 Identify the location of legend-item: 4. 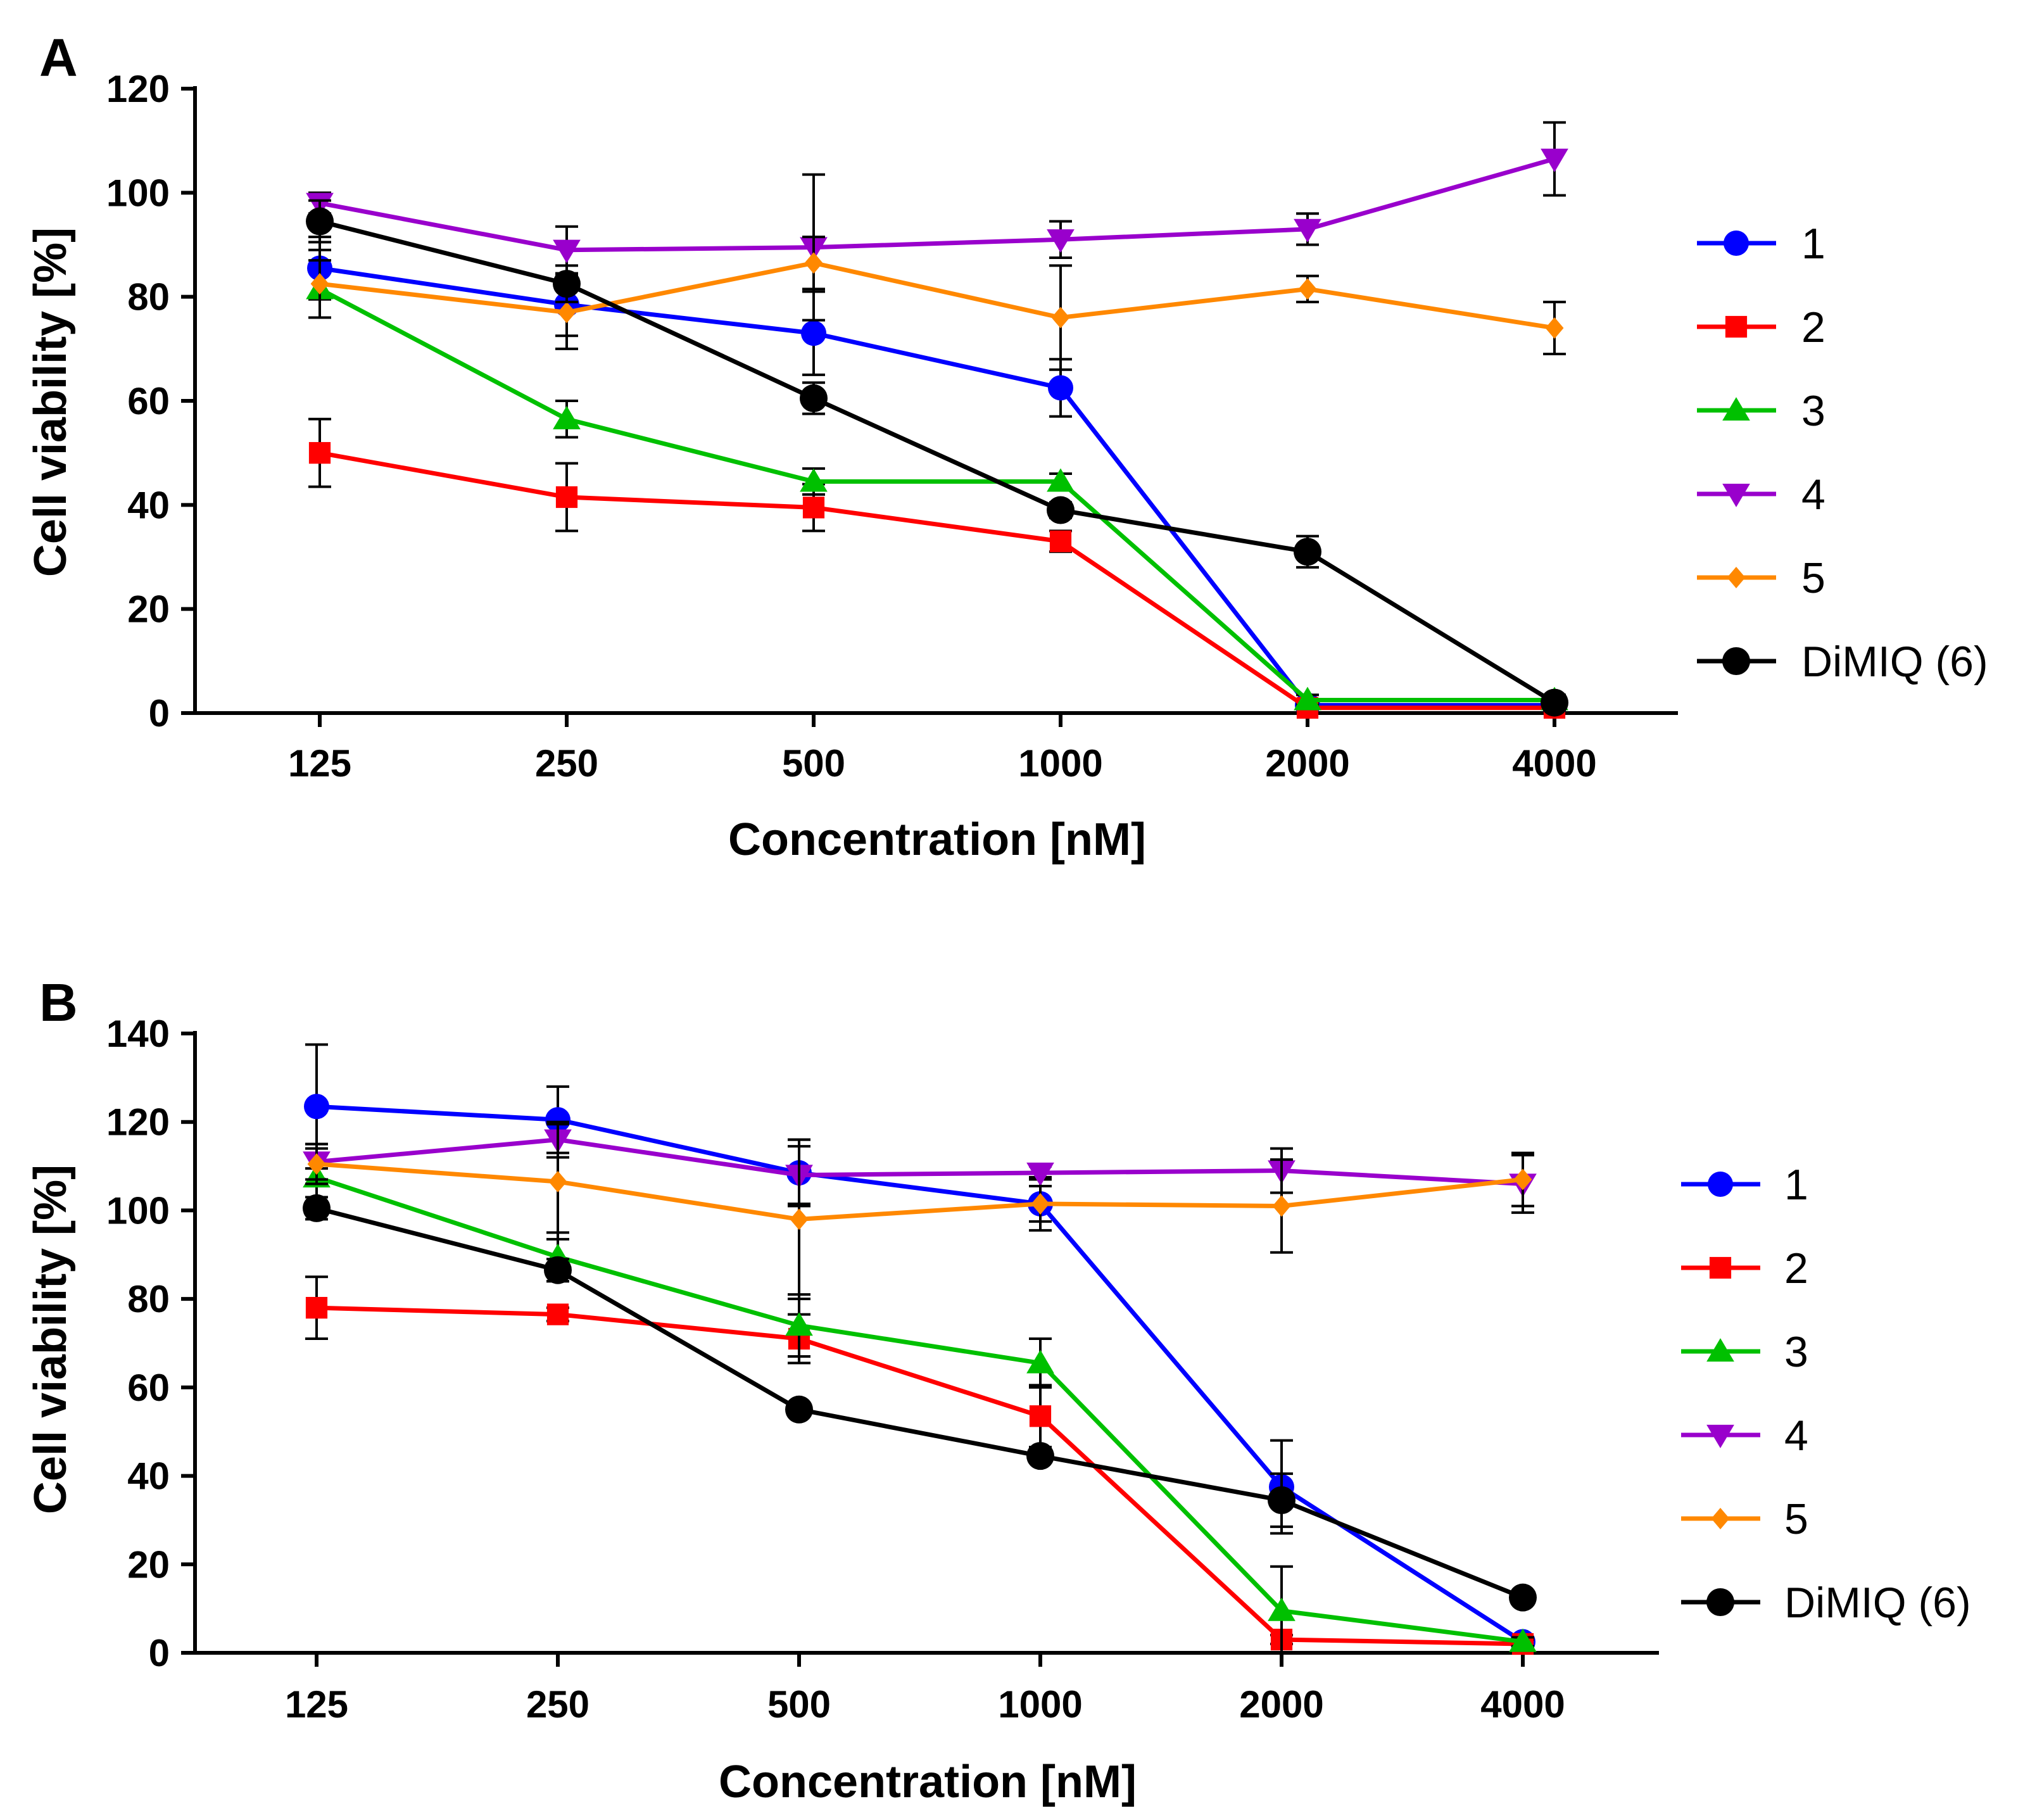
(1761, 495).